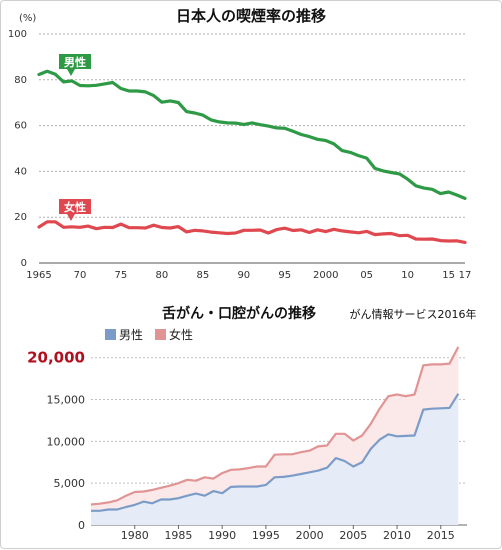  I want to click on chart1-x-tick-label: 70, so click(80, 275).